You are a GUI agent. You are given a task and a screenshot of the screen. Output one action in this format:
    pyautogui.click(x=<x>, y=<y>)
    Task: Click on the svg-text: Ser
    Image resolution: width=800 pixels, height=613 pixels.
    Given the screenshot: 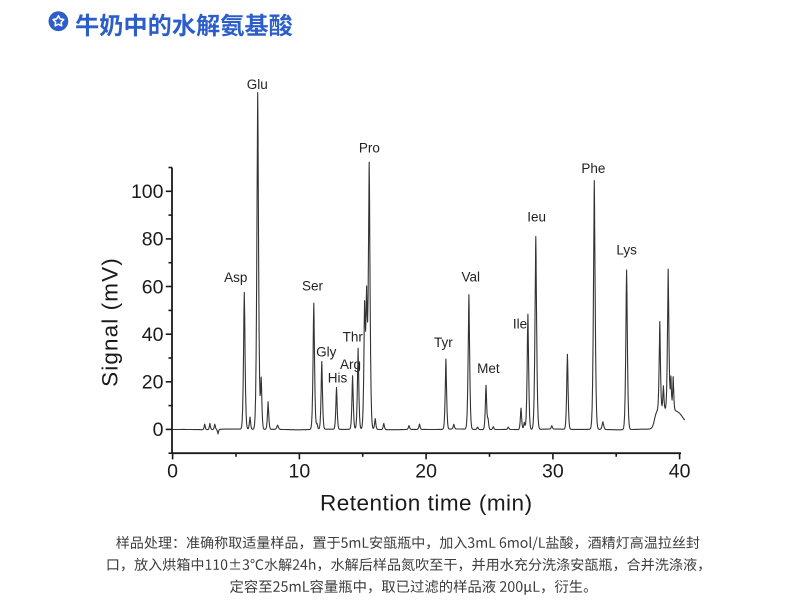 What is the action you would take?
    pyautogui.click(x=313, y=285)
    